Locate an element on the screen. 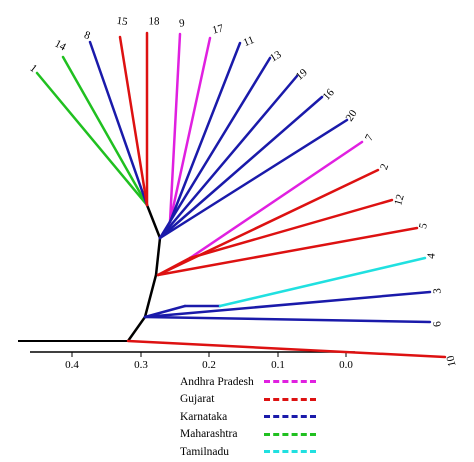 This screenshot has width=474, height=462. legend-item-karnataka: Karnataka is located at coordinates (260, 417).